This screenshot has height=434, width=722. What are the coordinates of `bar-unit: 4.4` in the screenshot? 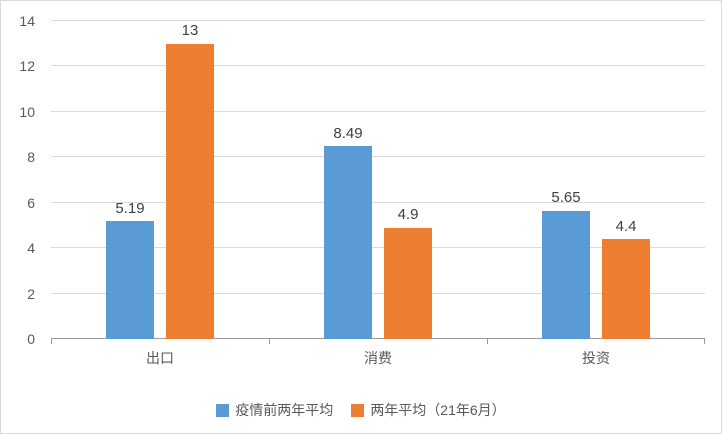 It's located at (626, 180).